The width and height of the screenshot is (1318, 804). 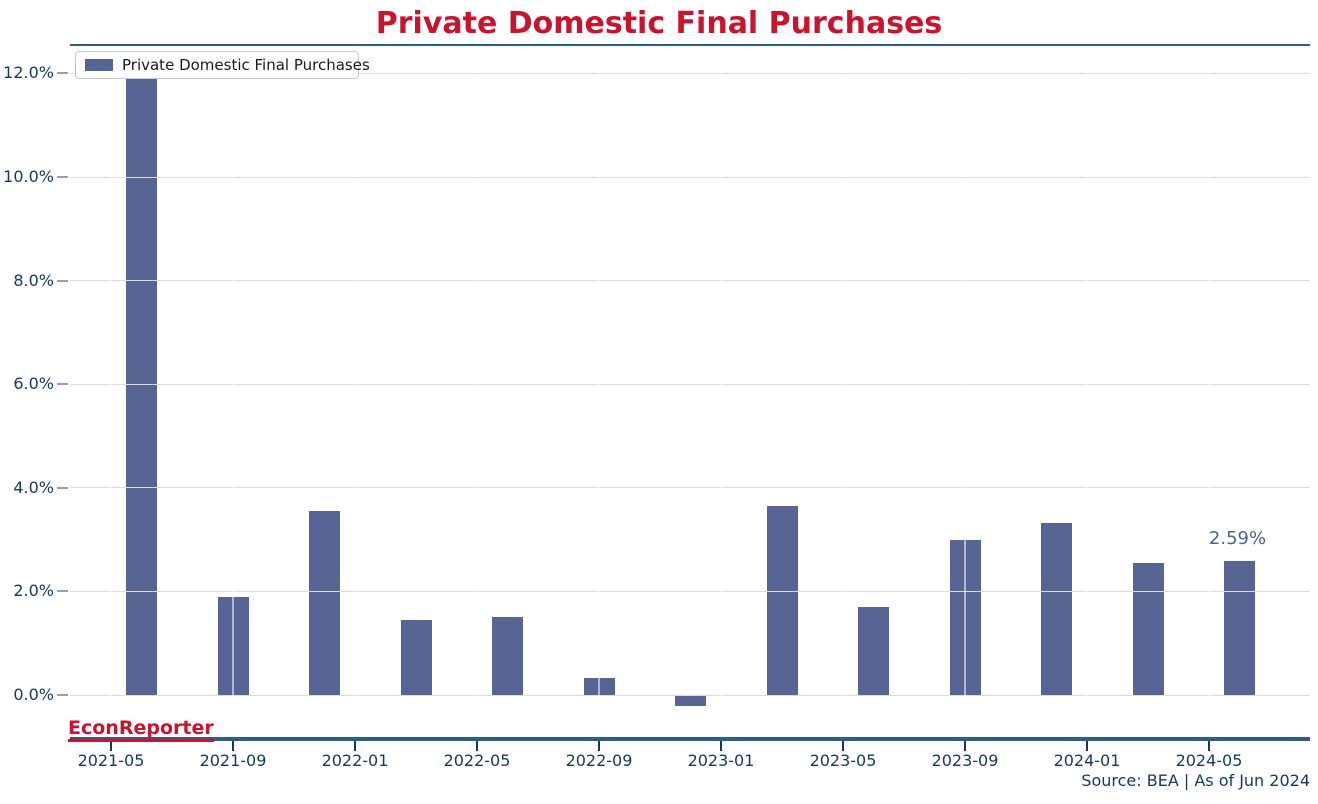 I want to click on source-note: Source: BEA | As of Jun 2024, so click(x=1195, y=780).